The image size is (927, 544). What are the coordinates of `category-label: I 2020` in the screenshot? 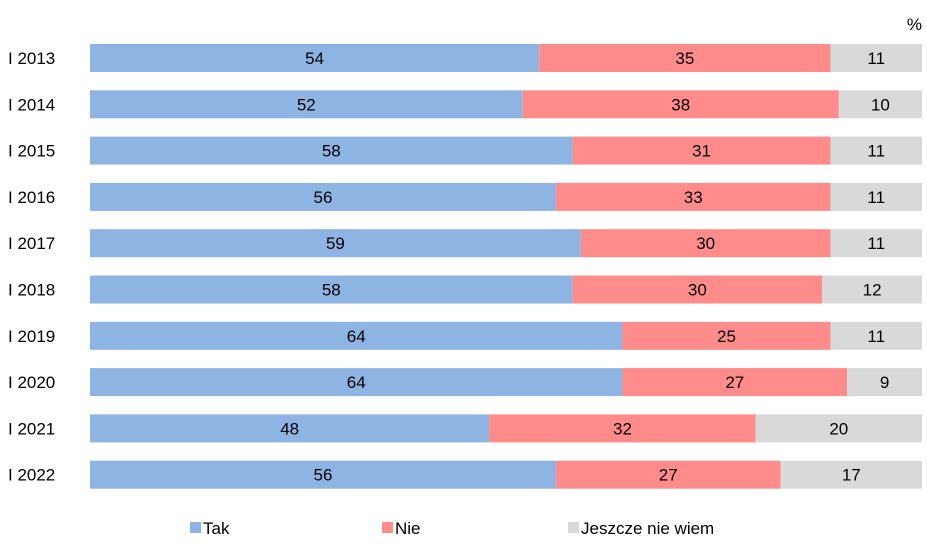 It's located at (31, 382).